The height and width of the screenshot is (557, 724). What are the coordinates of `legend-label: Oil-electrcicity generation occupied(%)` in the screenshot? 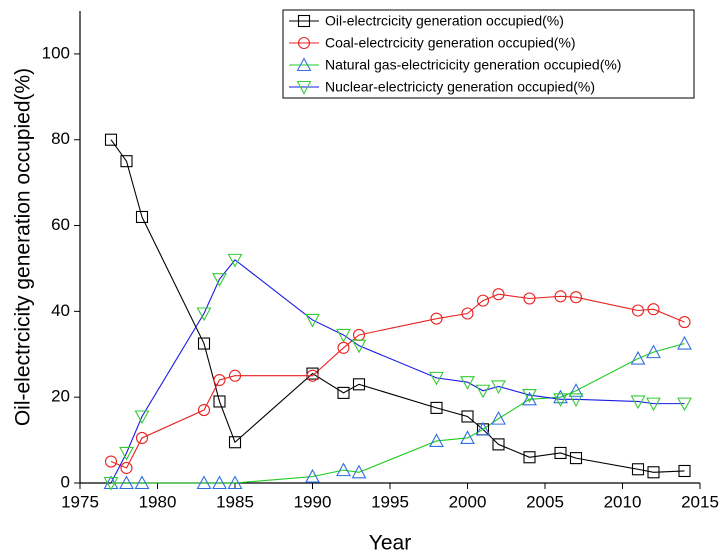 It's located at (444, 21).